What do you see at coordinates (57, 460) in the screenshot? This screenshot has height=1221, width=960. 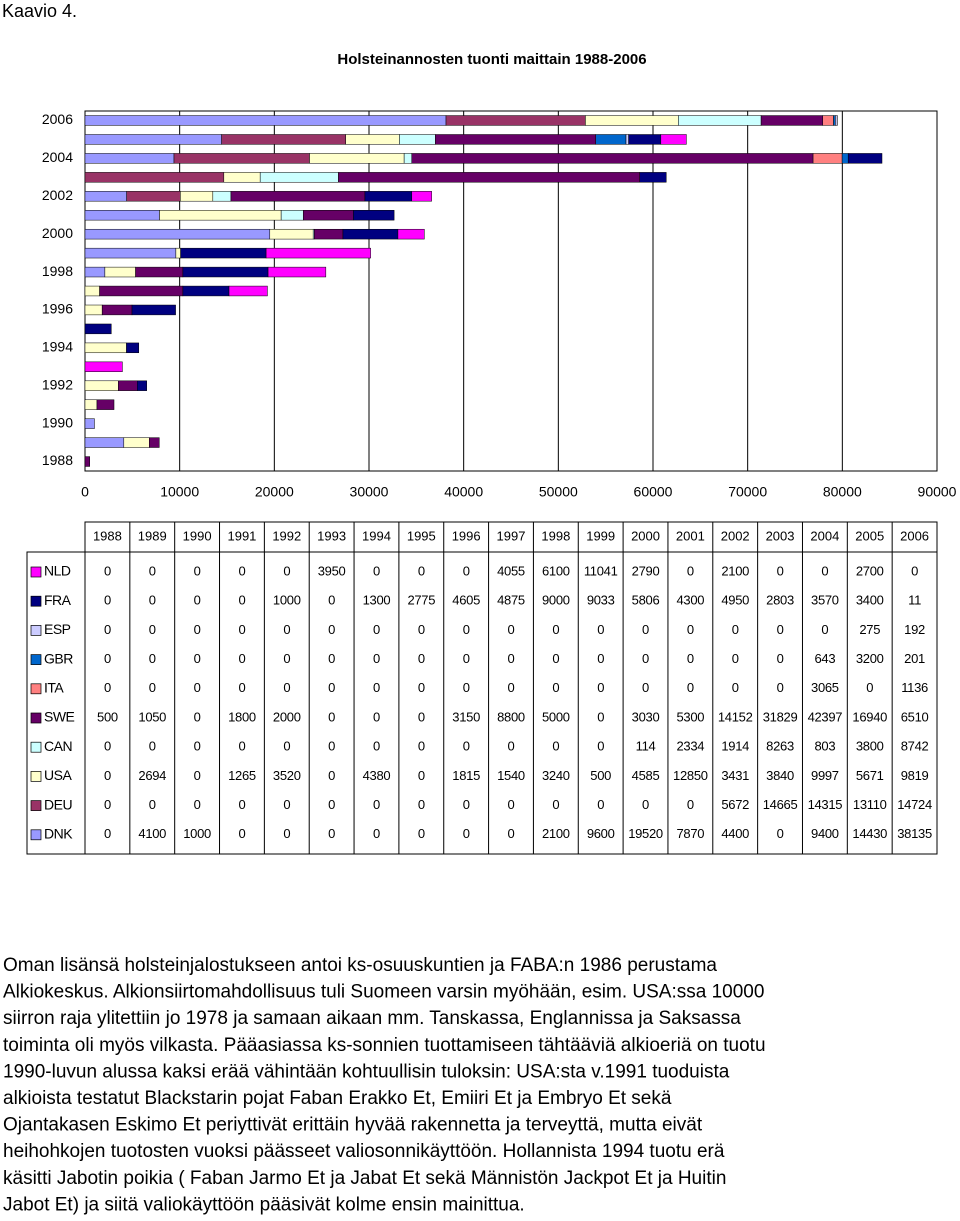 I see `y-tick-label: 1988` at bounding box center [57, 460].